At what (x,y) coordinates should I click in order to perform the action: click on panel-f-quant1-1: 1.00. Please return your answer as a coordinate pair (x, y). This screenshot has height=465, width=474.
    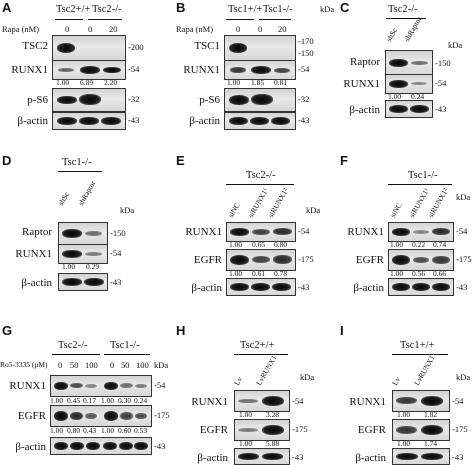
    Looking at the image, I should click on (397, 244).